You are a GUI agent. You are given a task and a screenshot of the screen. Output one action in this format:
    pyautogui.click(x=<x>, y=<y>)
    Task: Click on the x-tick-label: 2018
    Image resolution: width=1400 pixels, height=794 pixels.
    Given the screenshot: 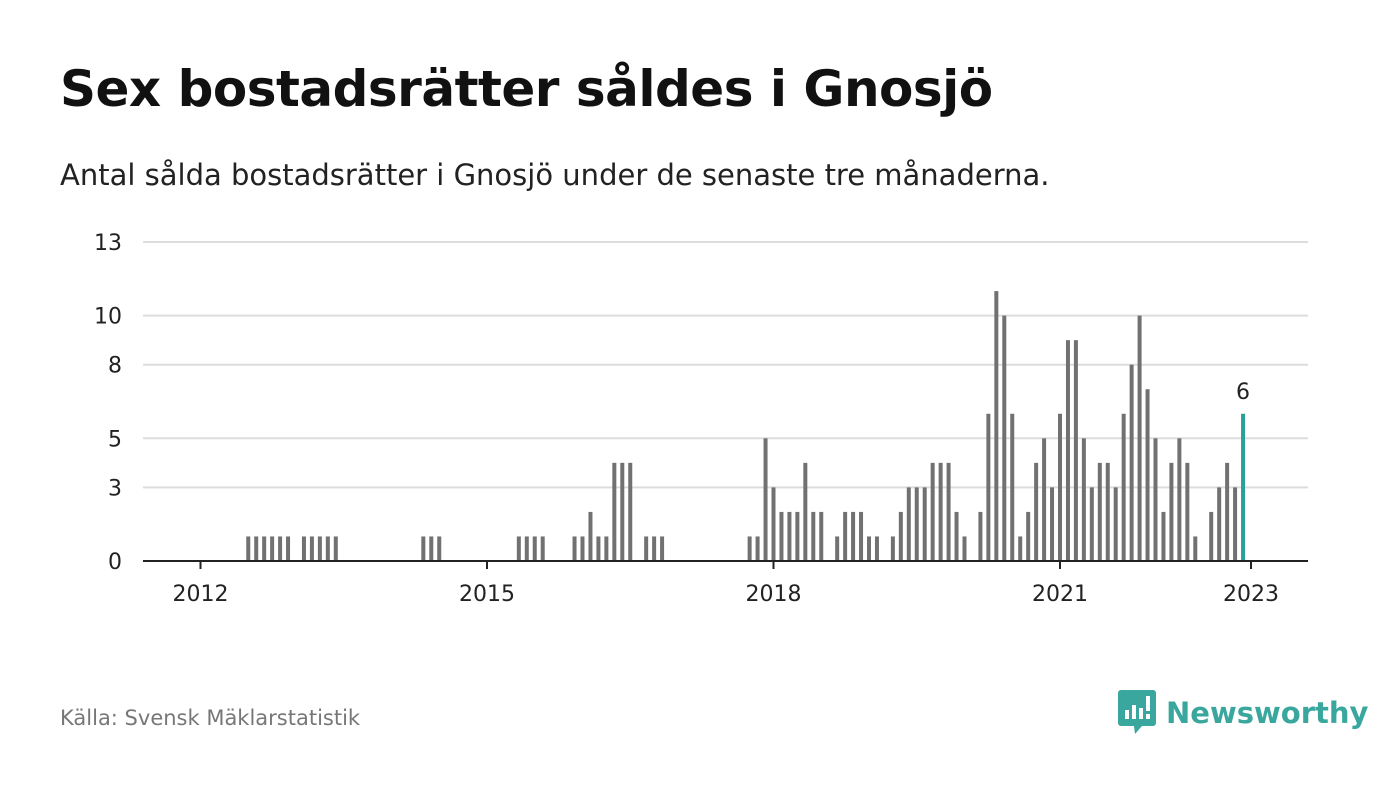 What is the action you would take?
    pyautogui.click(x=774, y=594)
    